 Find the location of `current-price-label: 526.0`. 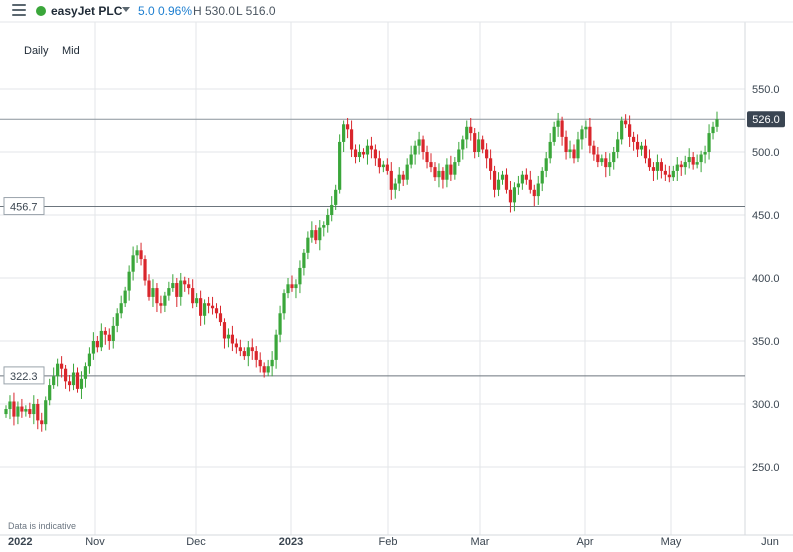

current-price-label: 526.0 is located at coordinates (766, 120).